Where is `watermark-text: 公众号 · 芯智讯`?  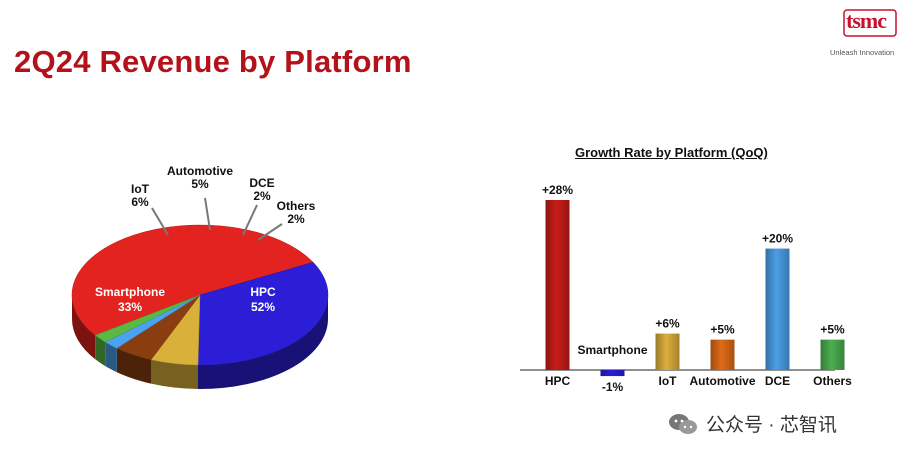 watermark-text: 公众号 · 芯智讯 is located at coordinates (771, 425).